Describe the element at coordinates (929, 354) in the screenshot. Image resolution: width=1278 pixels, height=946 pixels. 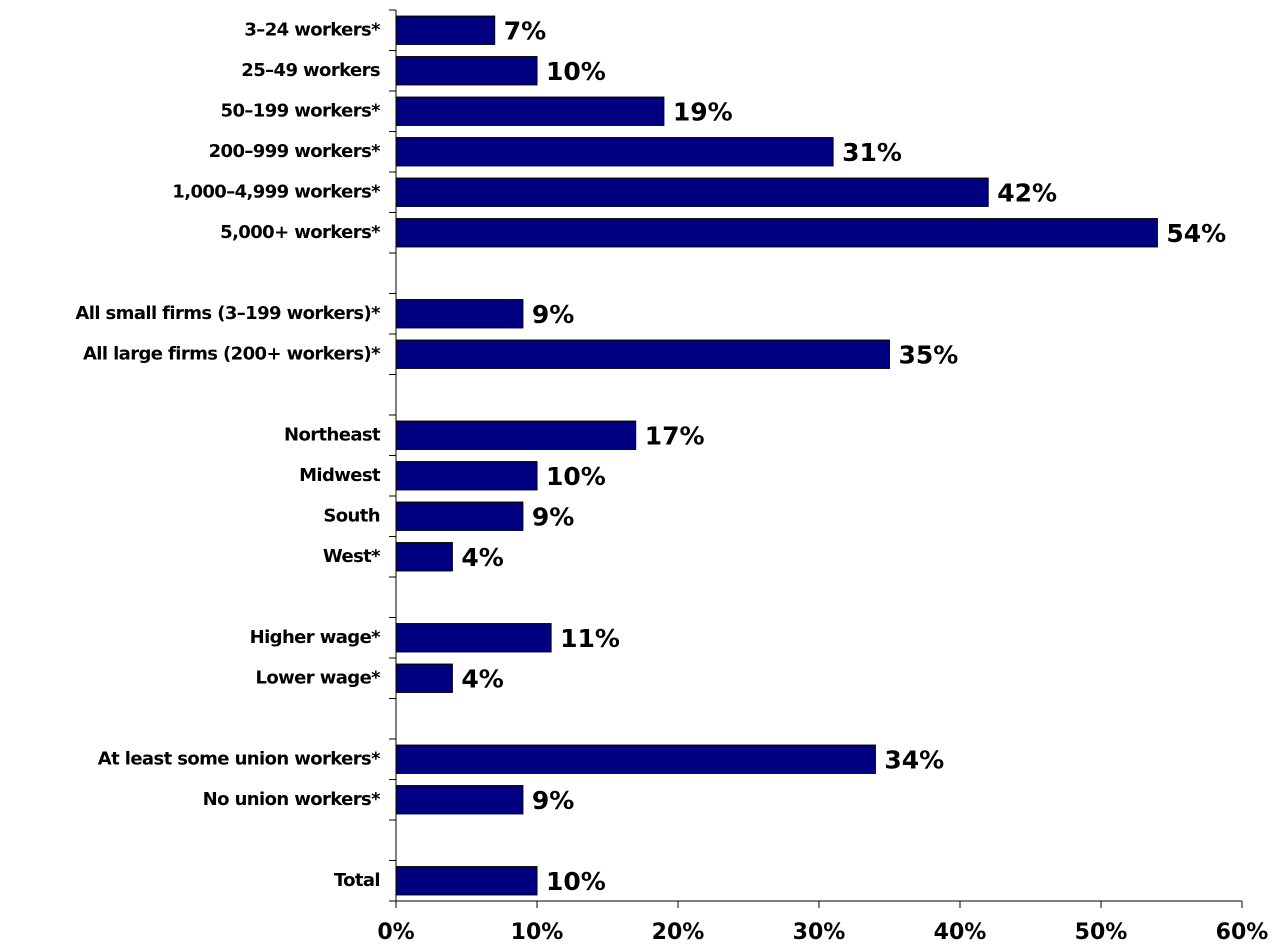
I see `value-label: 35%` at that location.